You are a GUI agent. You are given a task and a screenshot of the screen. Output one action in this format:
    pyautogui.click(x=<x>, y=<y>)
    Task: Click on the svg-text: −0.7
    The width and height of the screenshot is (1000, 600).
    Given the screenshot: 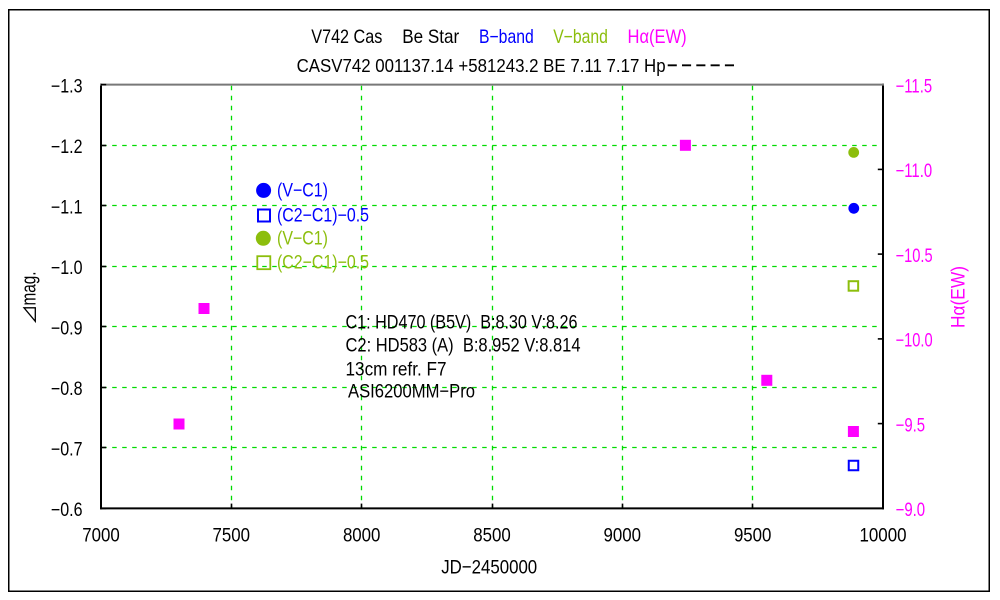 What is the action you would take?
    pyautogui.click(x=67, y=450)
    